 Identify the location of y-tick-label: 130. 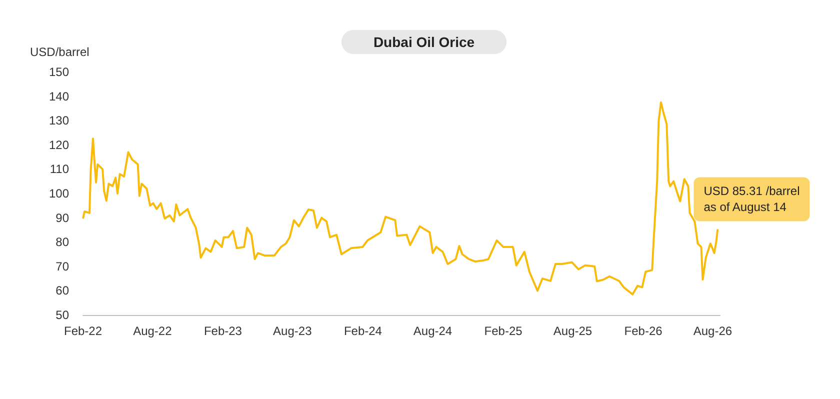
(59, 121).